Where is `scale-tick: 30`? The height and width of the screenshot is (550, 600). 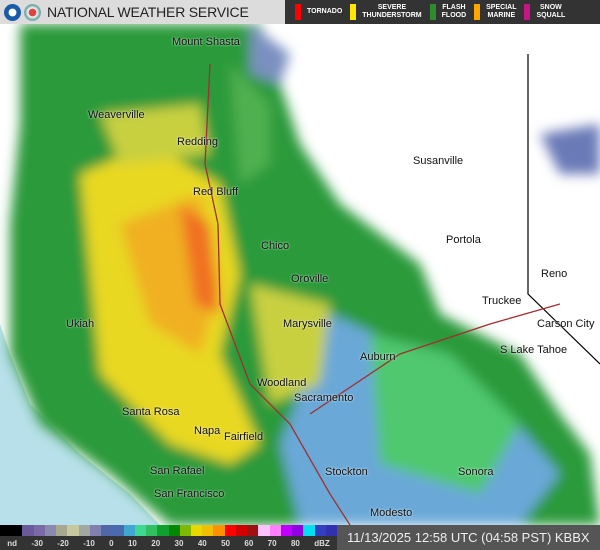 scale-tick: 30 is located at coordinates (179, 543).